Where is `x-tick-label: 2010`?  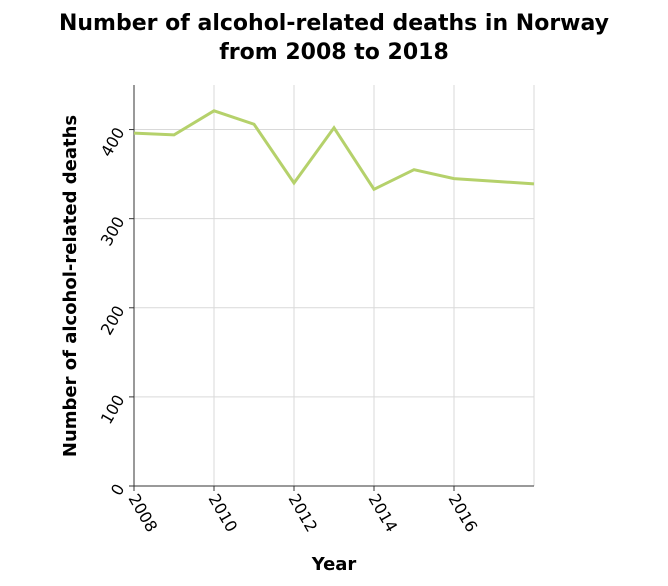 x-tick-label: 2010 is located at coordinates (223, 513).